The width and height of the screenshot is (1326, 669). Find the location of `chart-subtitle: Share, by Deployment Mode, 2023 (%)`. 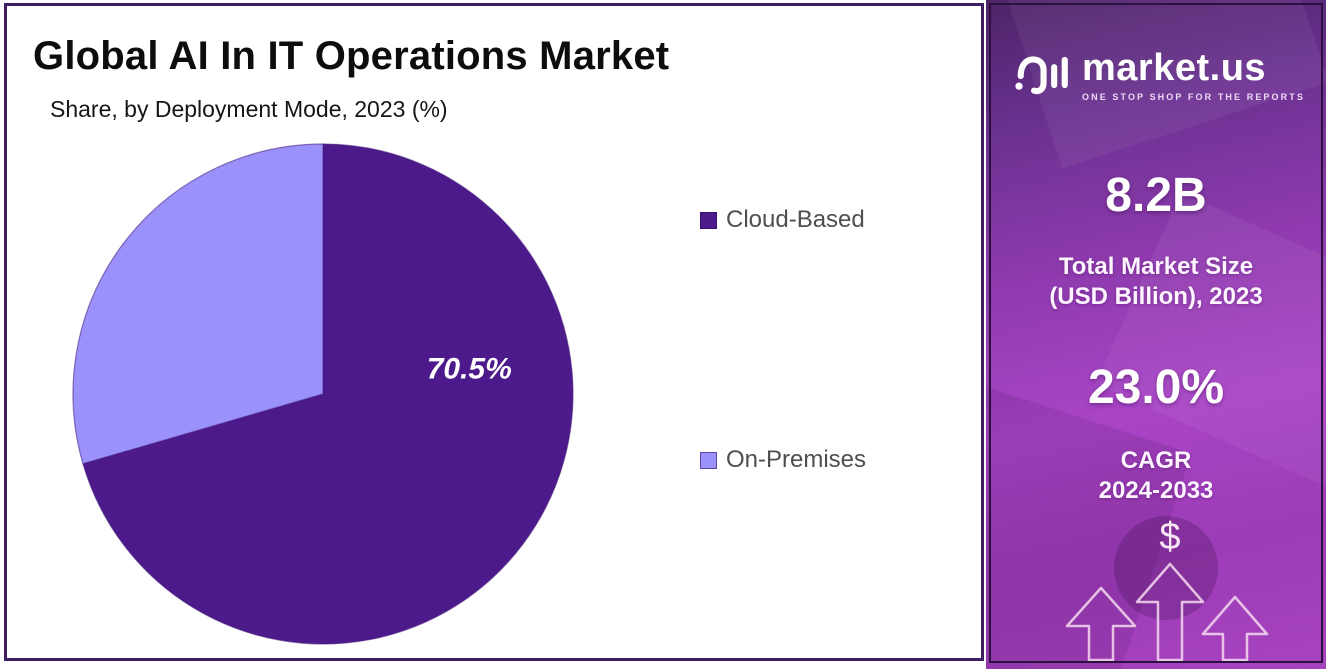

chart-subtitle: Share, by Deployment Mode, 2023 (%) is located at coordinates (249, 109).